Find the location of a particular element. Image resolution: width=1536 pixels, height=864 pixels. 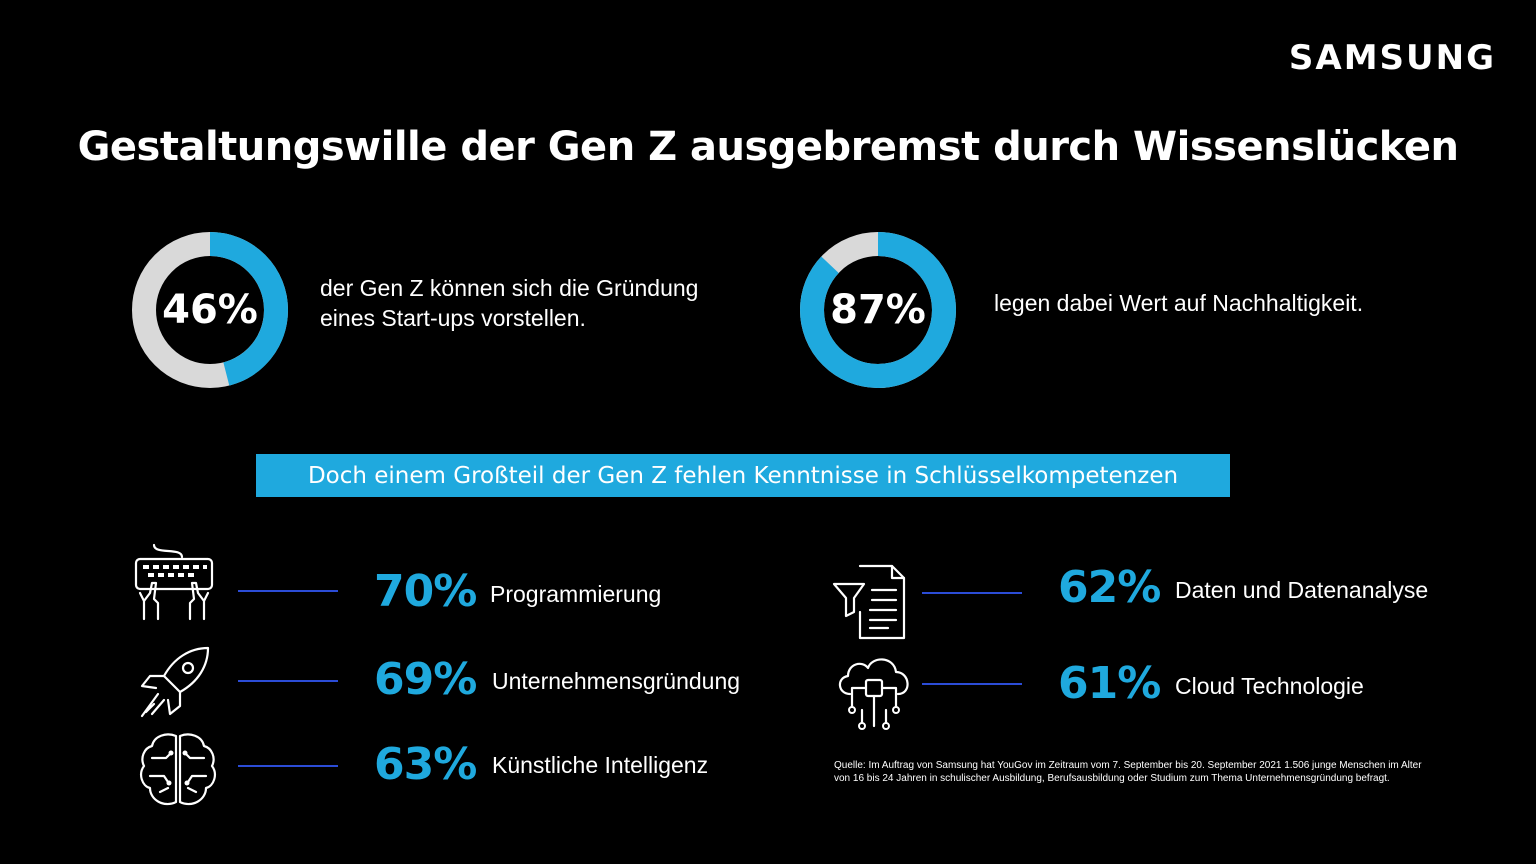

donut-1-value: 46% is located at coordinates (210, 310).